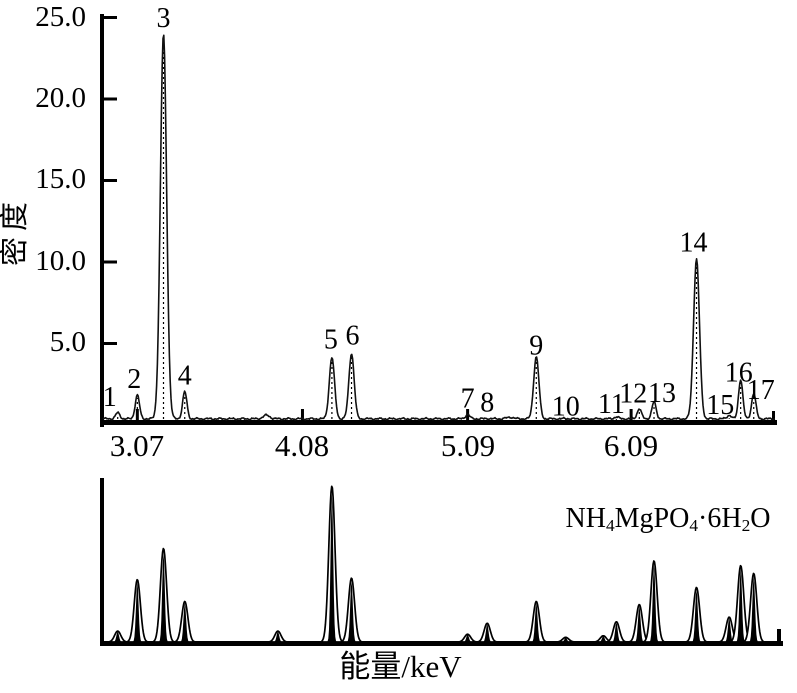  What do you see at coordinates (302, 445) in the screenshot?
I see `x-tick-label: 4.08` at bounding box center [302, 445].